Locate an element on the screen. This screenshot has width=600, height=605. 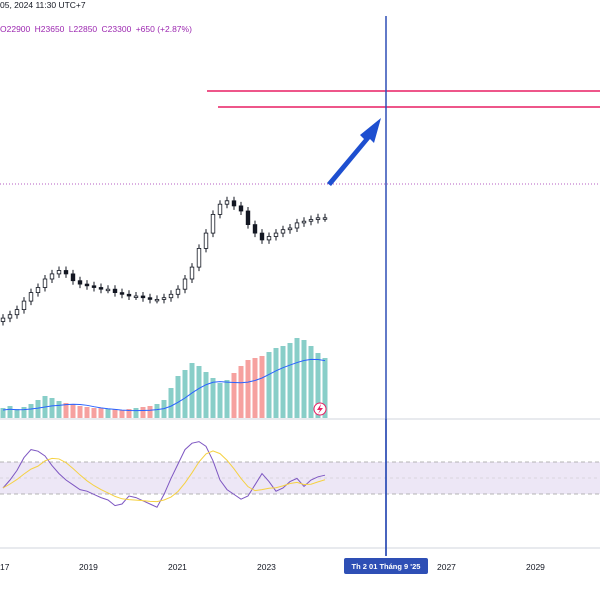
time-label-2027: 2027 is located at coordinates (446, 567).